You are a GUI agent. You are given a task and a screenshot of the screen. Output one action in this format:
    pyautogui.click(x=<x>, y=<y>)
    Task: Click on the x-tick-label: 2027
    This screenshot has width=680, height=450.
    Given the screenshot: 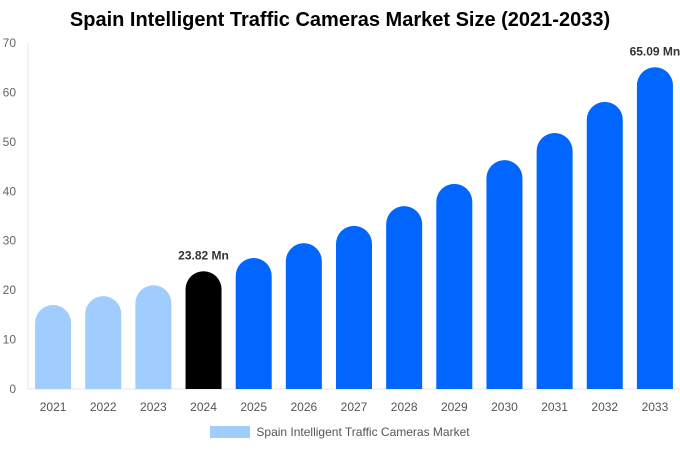 What is the action you would take?
    pyautogui.click(x=354, y=407)
    